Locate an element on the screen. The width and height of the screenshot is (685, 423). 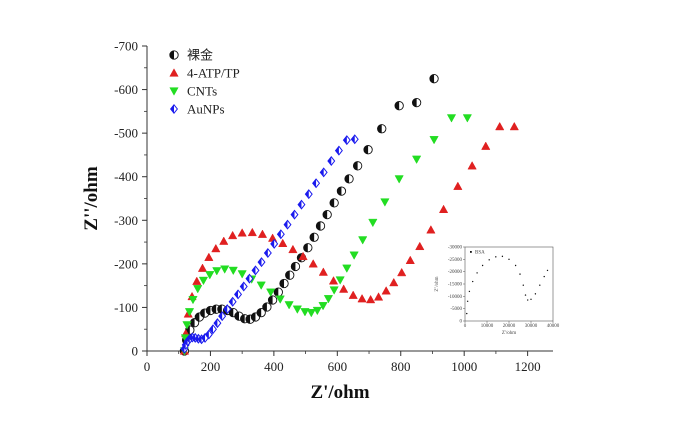
inset-y-tick-label: -15000 is located at coordinates (455, 285).